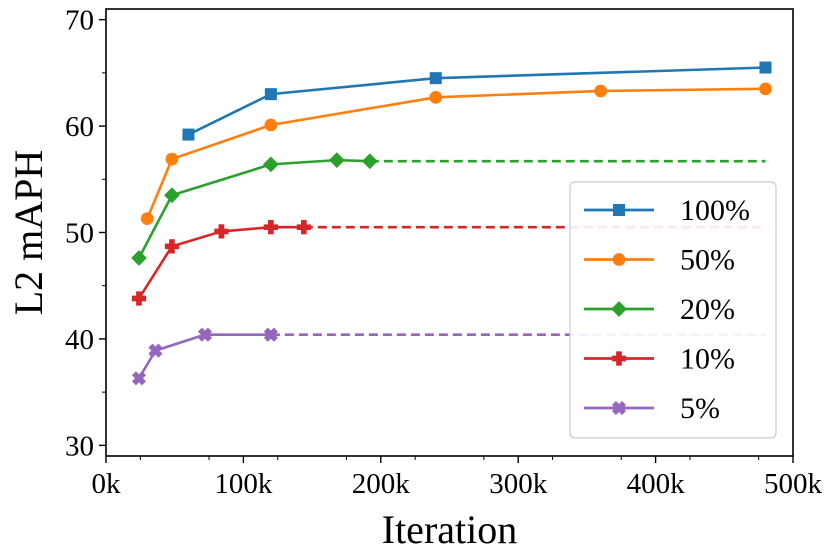 The height and width of the screenshot is (559, 830). What do you see at coordinates (79, 234) in the screenshot?
I see `y-tick-label: 50` at bounding box center [79, 234].